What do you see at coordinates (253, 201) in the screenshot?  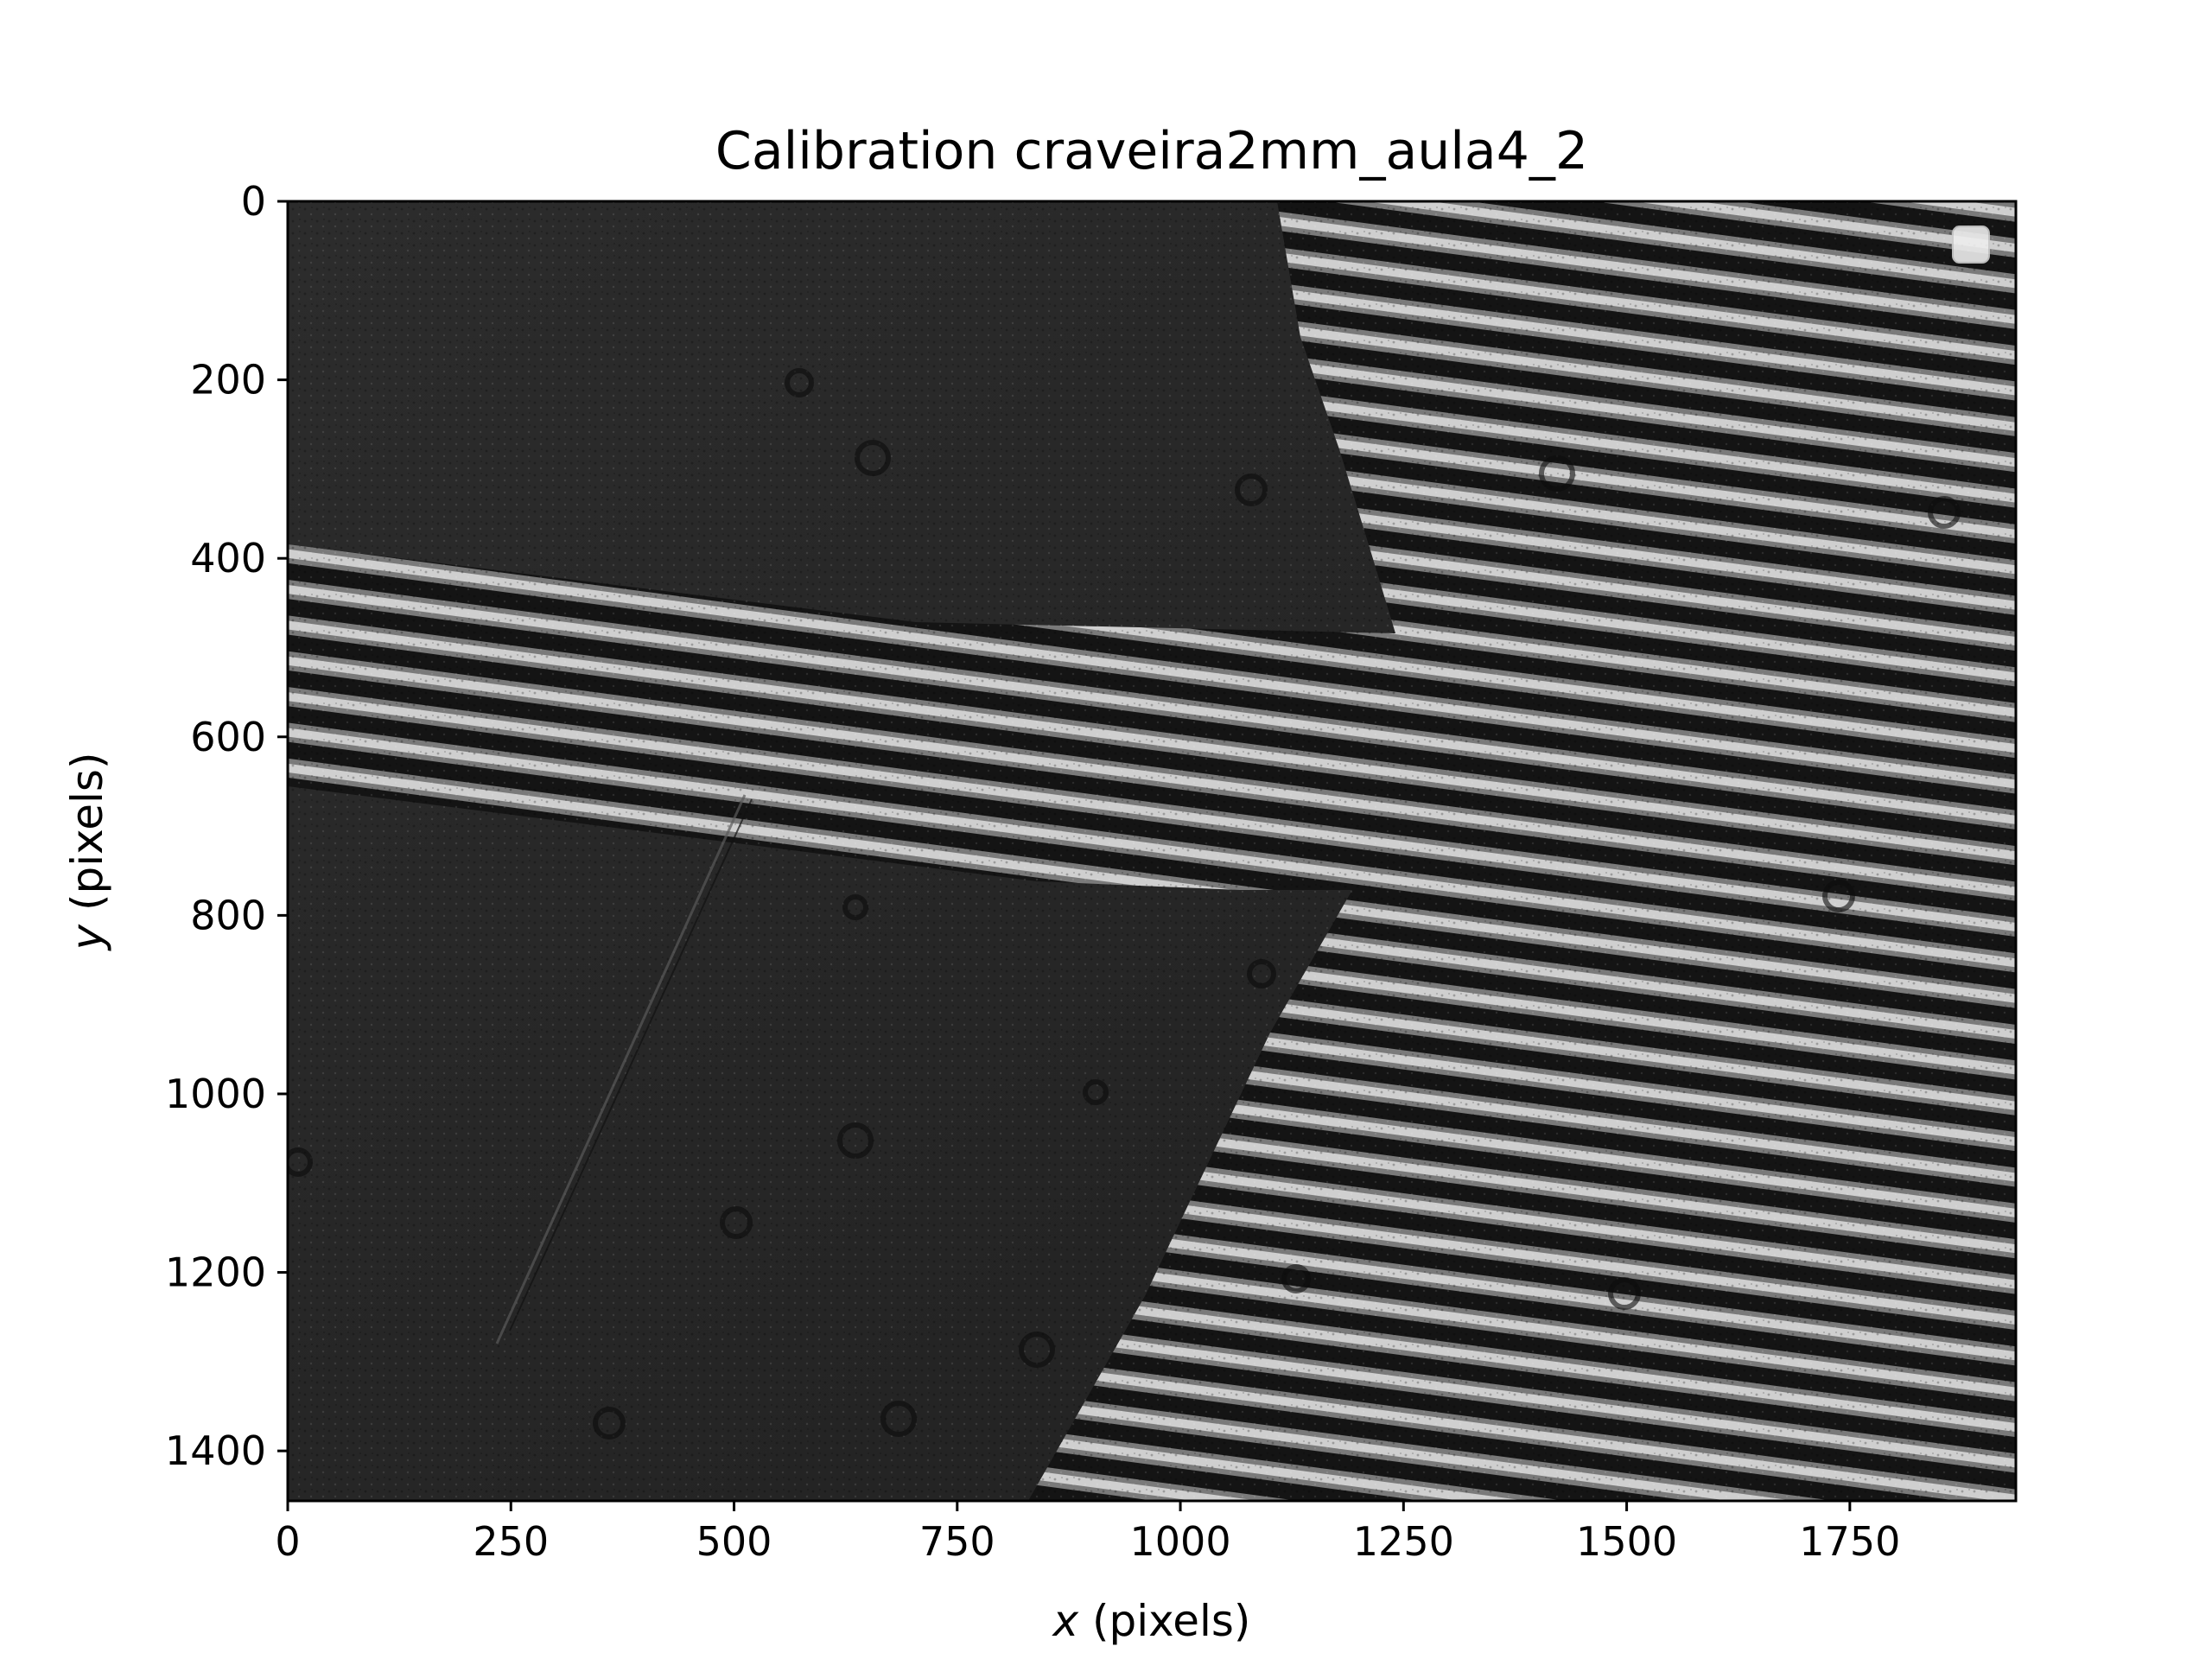 I see `y-tick-label: 0` at bounding box center [253, 201].